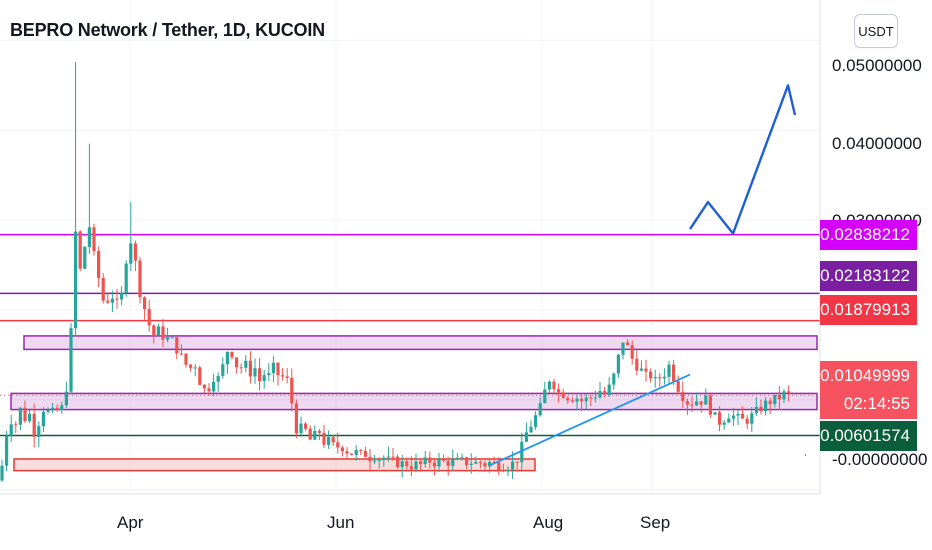 This screenshot has height=550, width=932. I want to click on zone-box, so click(274, 465).